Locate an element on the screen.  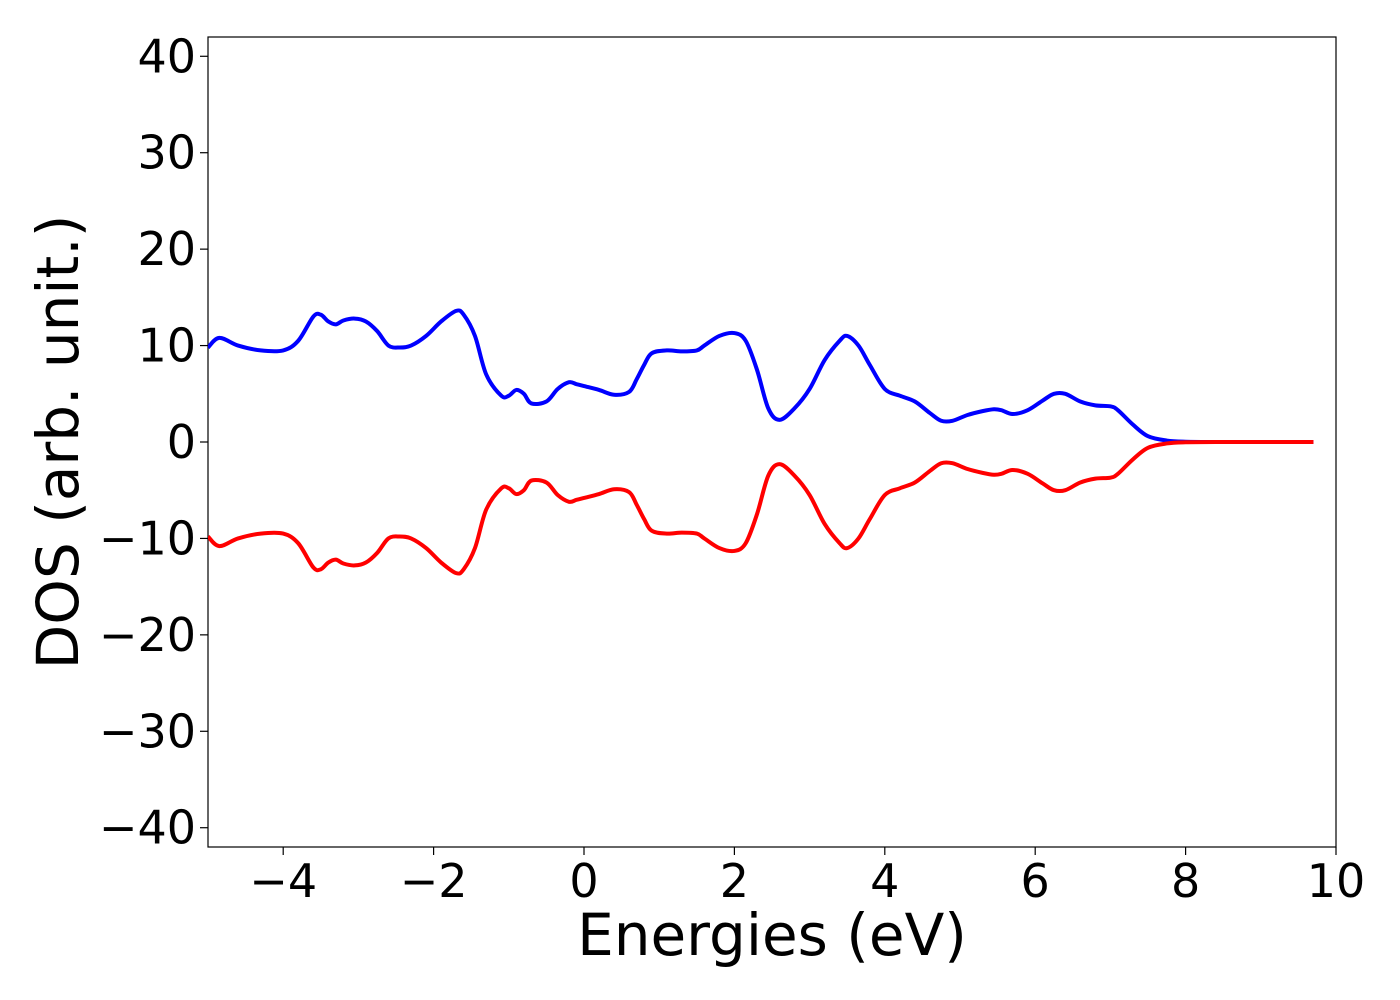
x-axis-label: Energies (eV) is located at coordinates (772, 935).